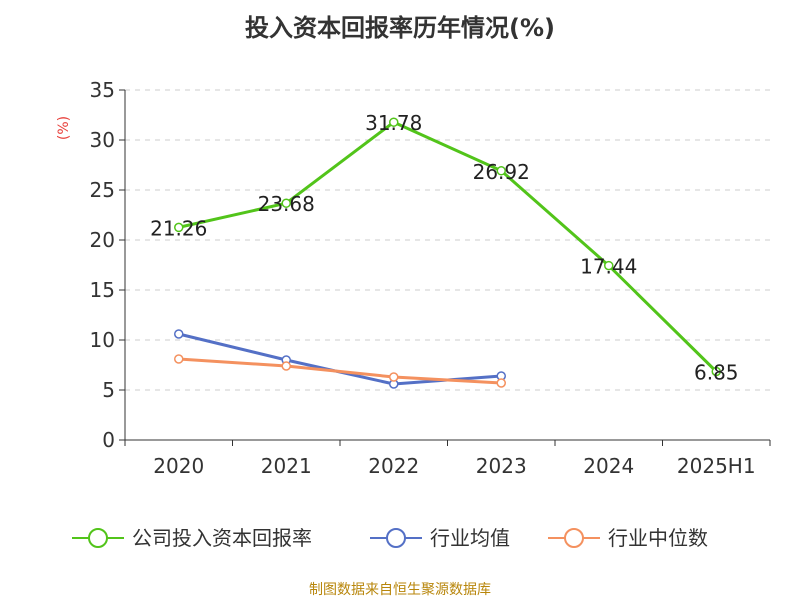  What do you see at coordinates (658, 538) in the screenshot?
I see `legend-label: 行业中位数` at bounding box center [658, 538].